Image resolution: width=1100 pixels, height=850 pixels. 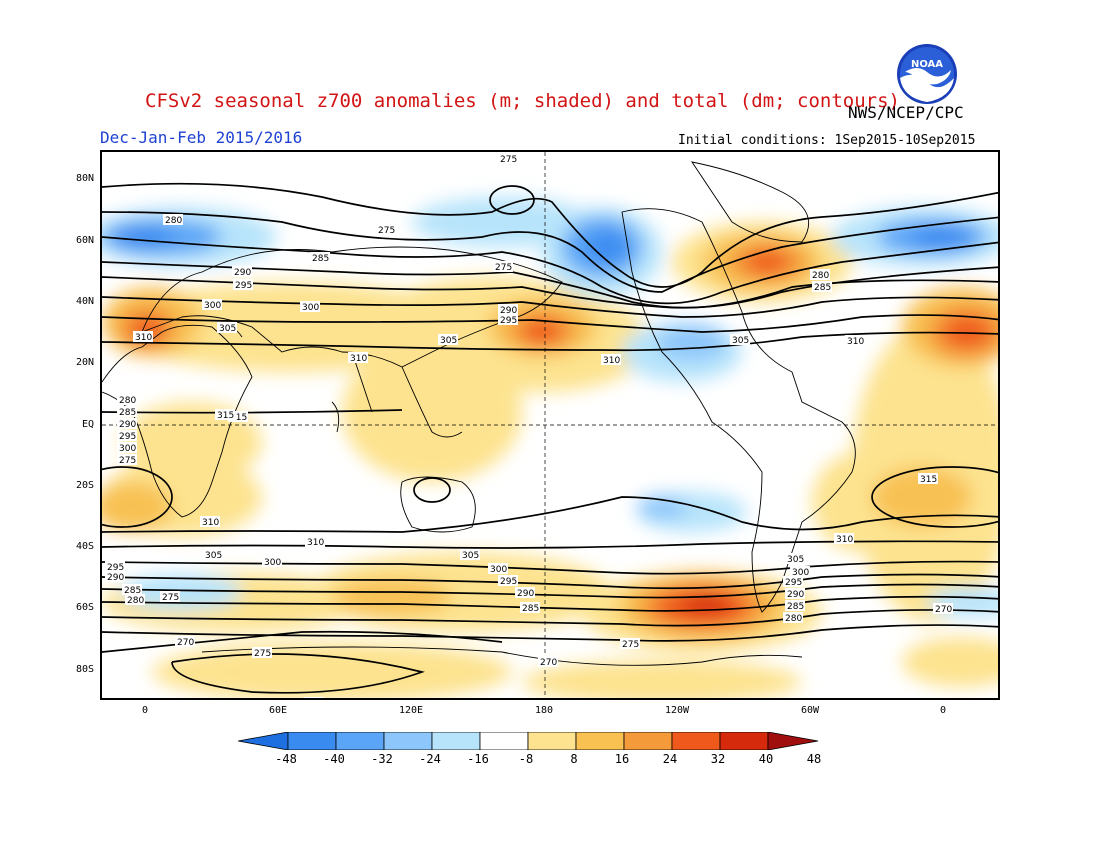 I want to click on colorbar-tick-label: -40, so click(x=334, y=759).